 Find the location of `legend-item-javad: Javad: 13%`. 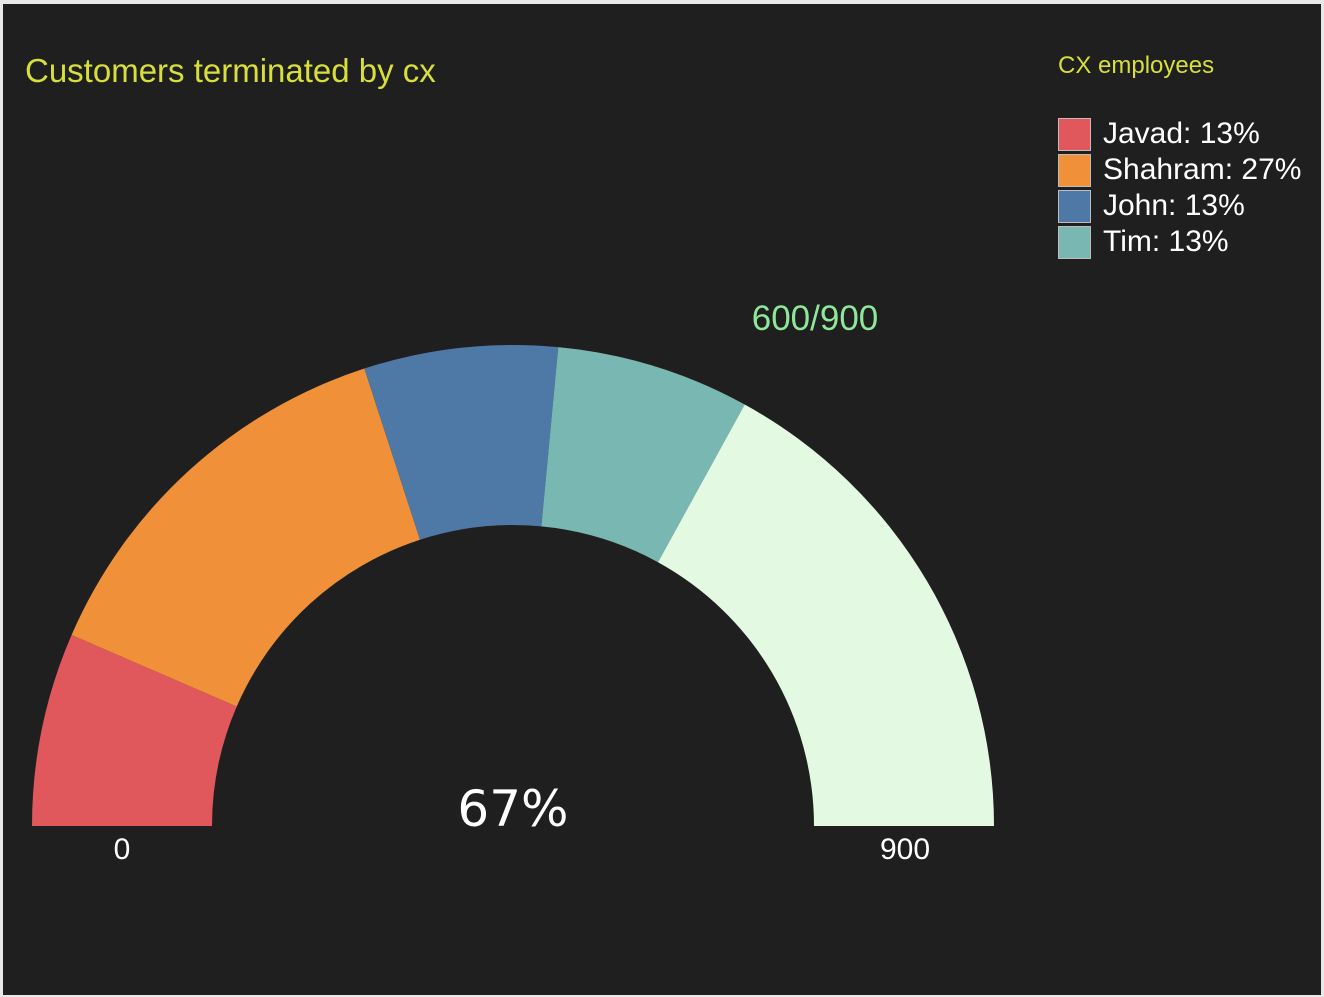

legend-item-javad: Javad: 13% is located at coordinates (1179, 134).